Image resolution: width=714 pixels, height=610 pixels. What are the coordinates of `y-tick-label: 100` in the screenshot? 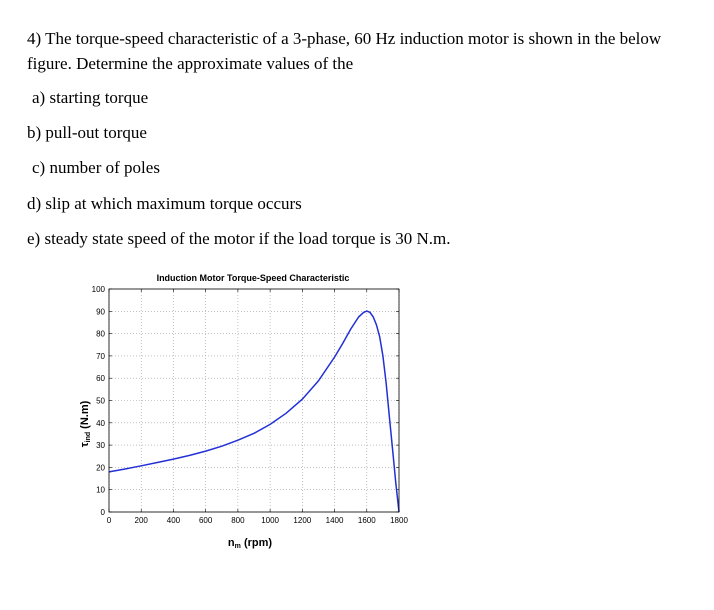 It's located at (99, 289).